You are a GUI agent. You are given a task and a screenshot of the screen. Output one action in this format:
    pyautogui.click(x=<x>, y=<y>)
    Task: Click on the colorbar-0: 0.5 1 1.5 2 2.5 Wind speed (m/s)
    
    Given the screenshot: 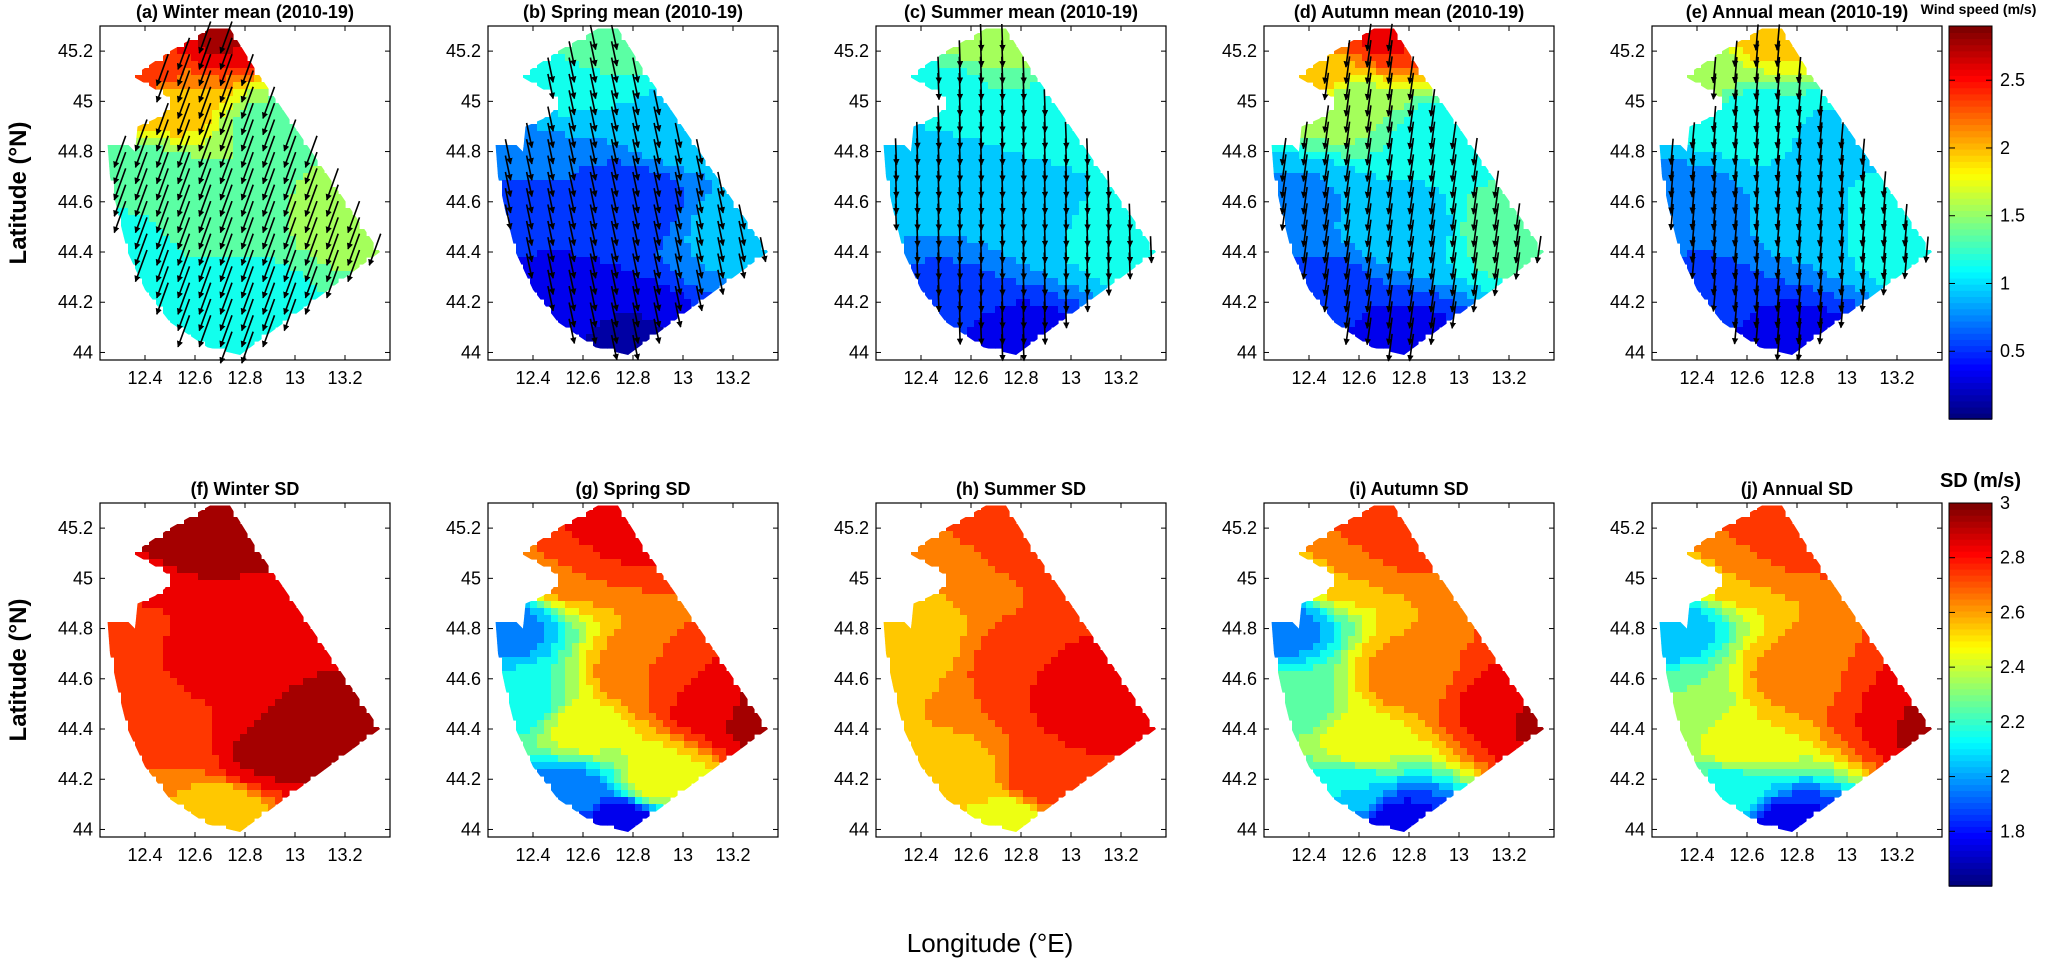 What is the action you would take?
    pyautogui.click(x=1978, y=210)
    